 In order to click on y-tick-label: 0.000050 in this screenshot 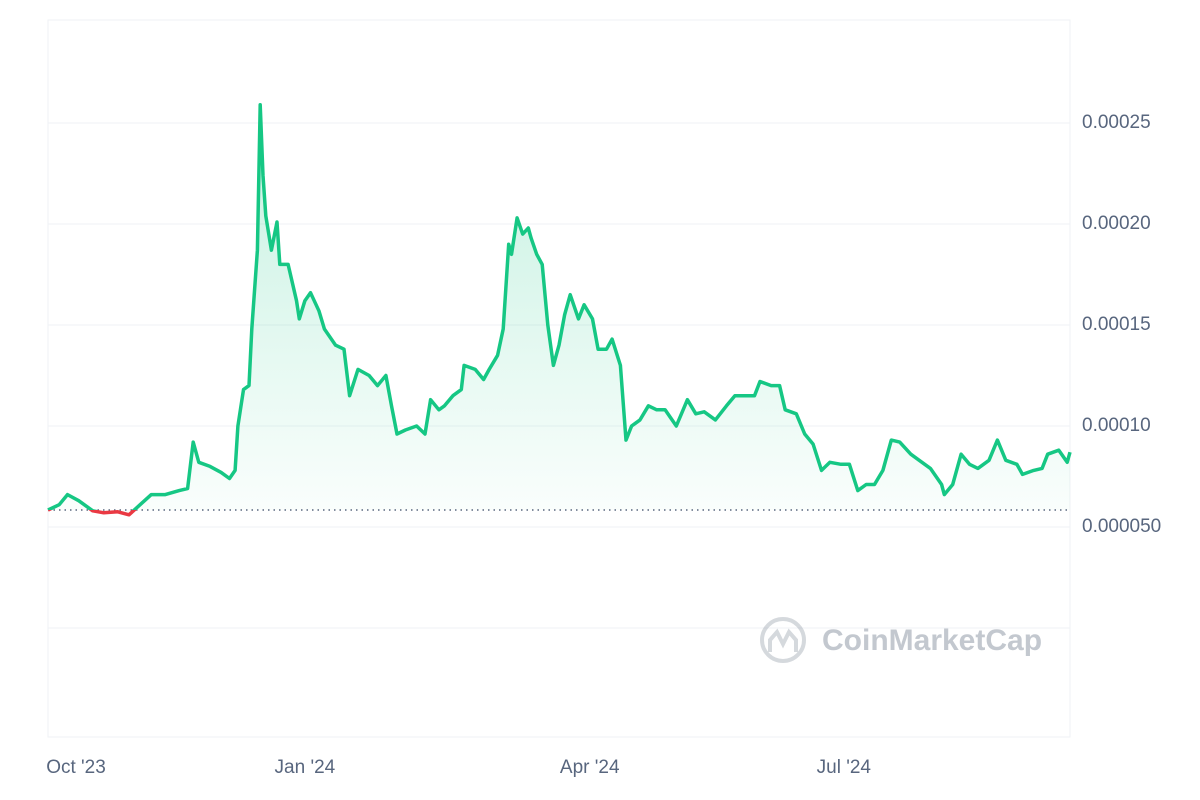, I will do `click(1121, 526)`.